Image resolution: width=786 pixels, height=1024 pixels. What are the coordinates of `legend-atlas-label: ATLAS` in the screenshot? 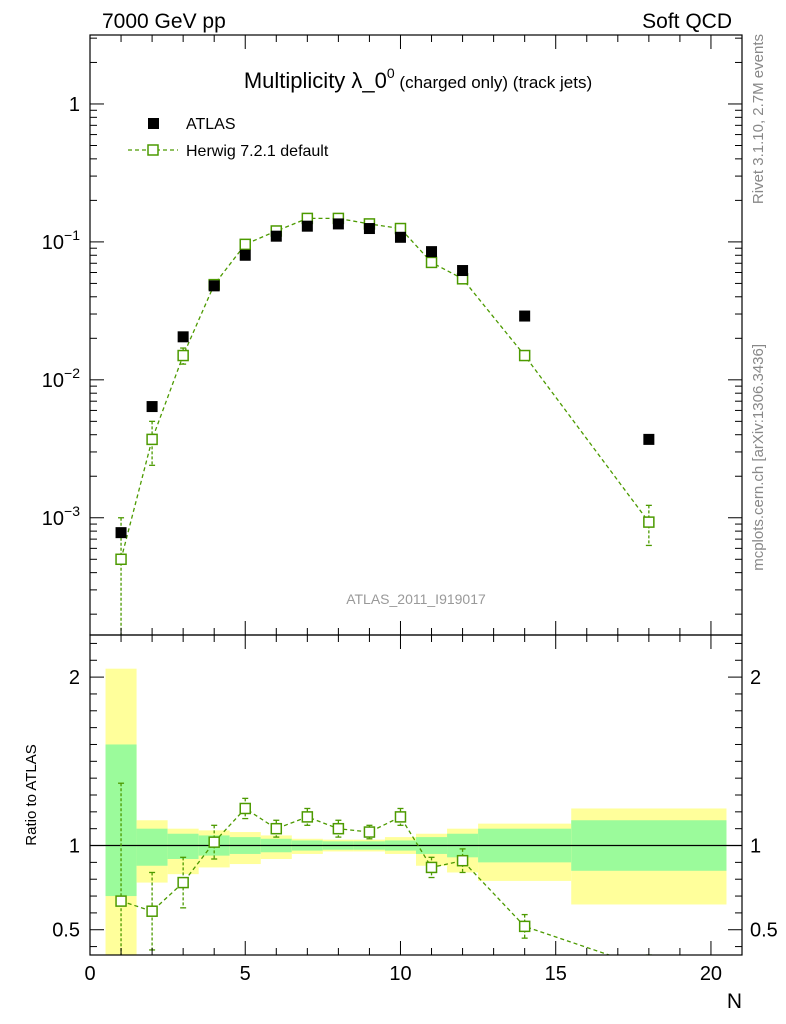 It's located at (211, 124).